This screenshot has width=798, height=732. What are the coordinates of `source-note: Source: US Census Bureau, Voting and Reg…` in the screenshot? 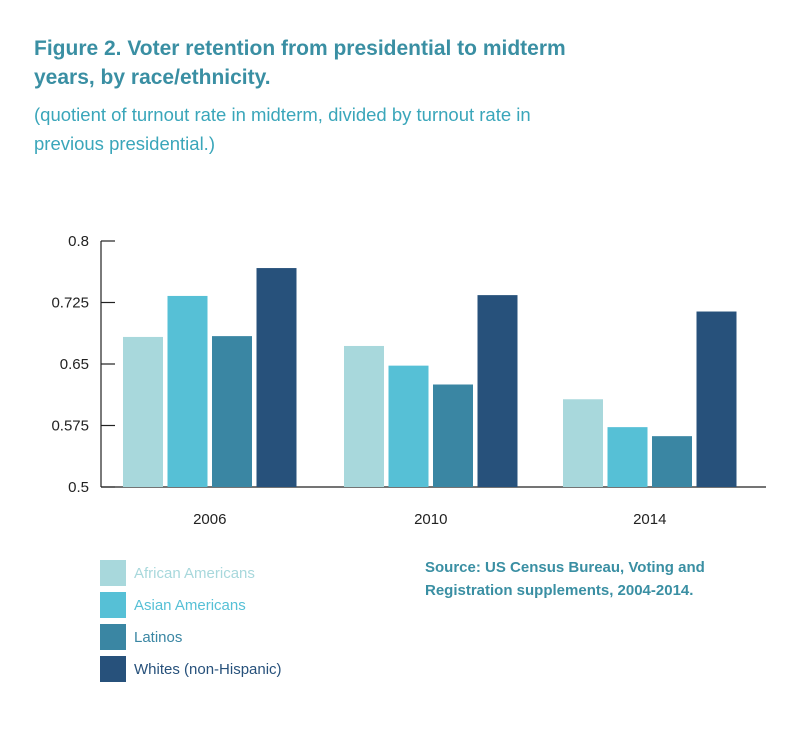 It's located at (565, 579).